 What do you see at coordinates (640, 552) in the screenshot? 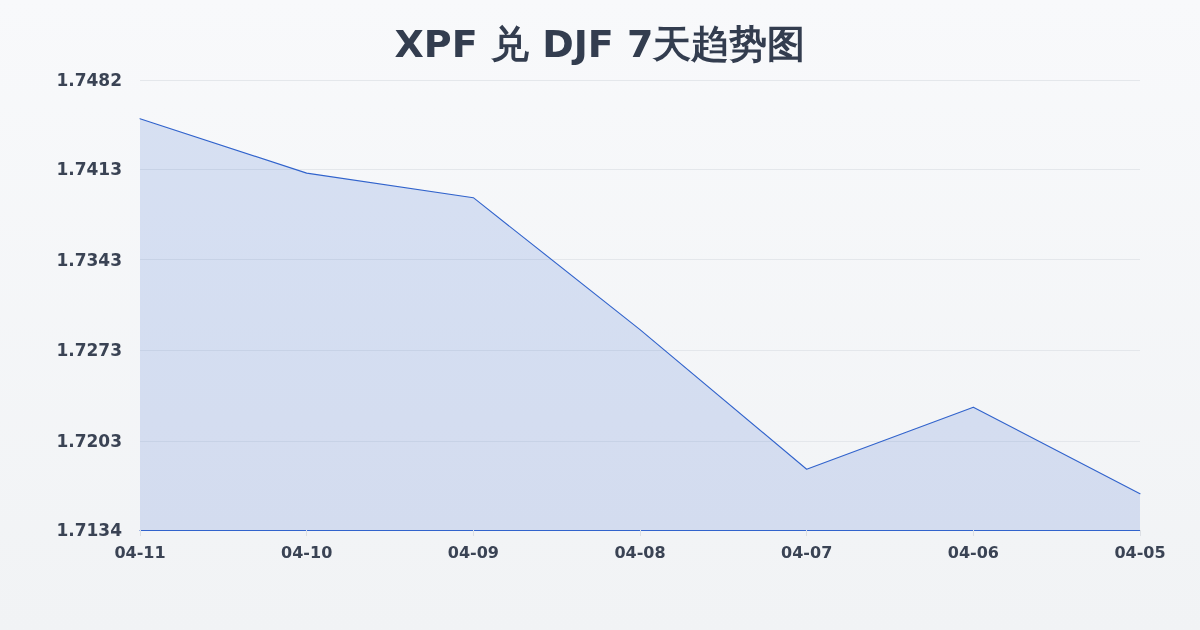
I see `x-tick-label: 04-08` at bounding box center [640, 552].